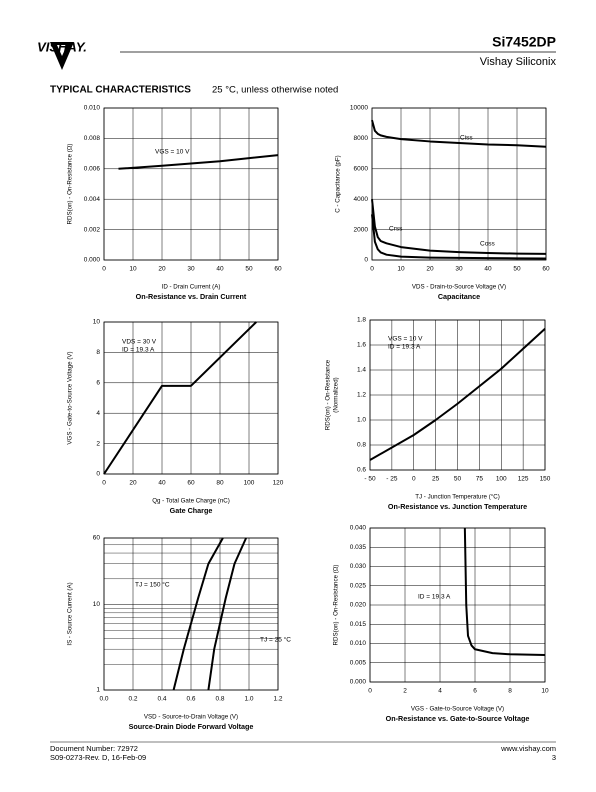 This screenshot has height=792, width=596. What do you see at coordinates (328, 394) in the screenshot?
I see `y-axis-label: RDS(on) - On-Resistance` at bounding box center [328, 394].